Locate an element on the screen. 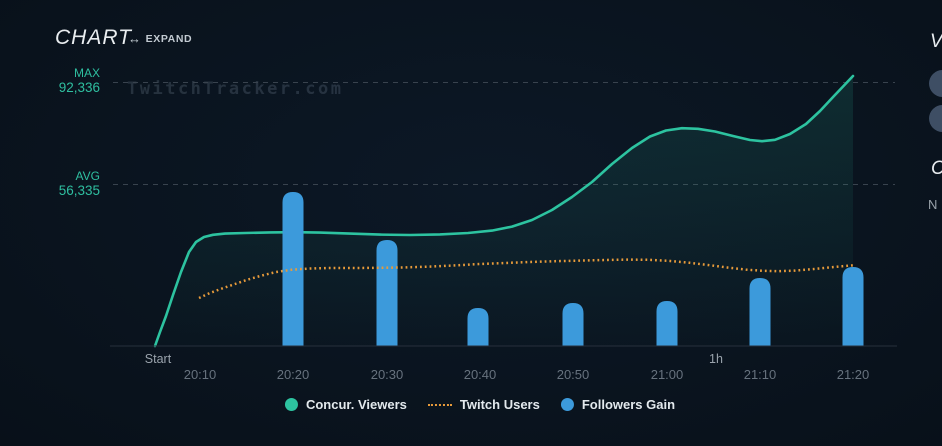 This screenshot has height=446, width=942. legend-item-twitch-users: Twitch Users is located at coordinates (483, 404).